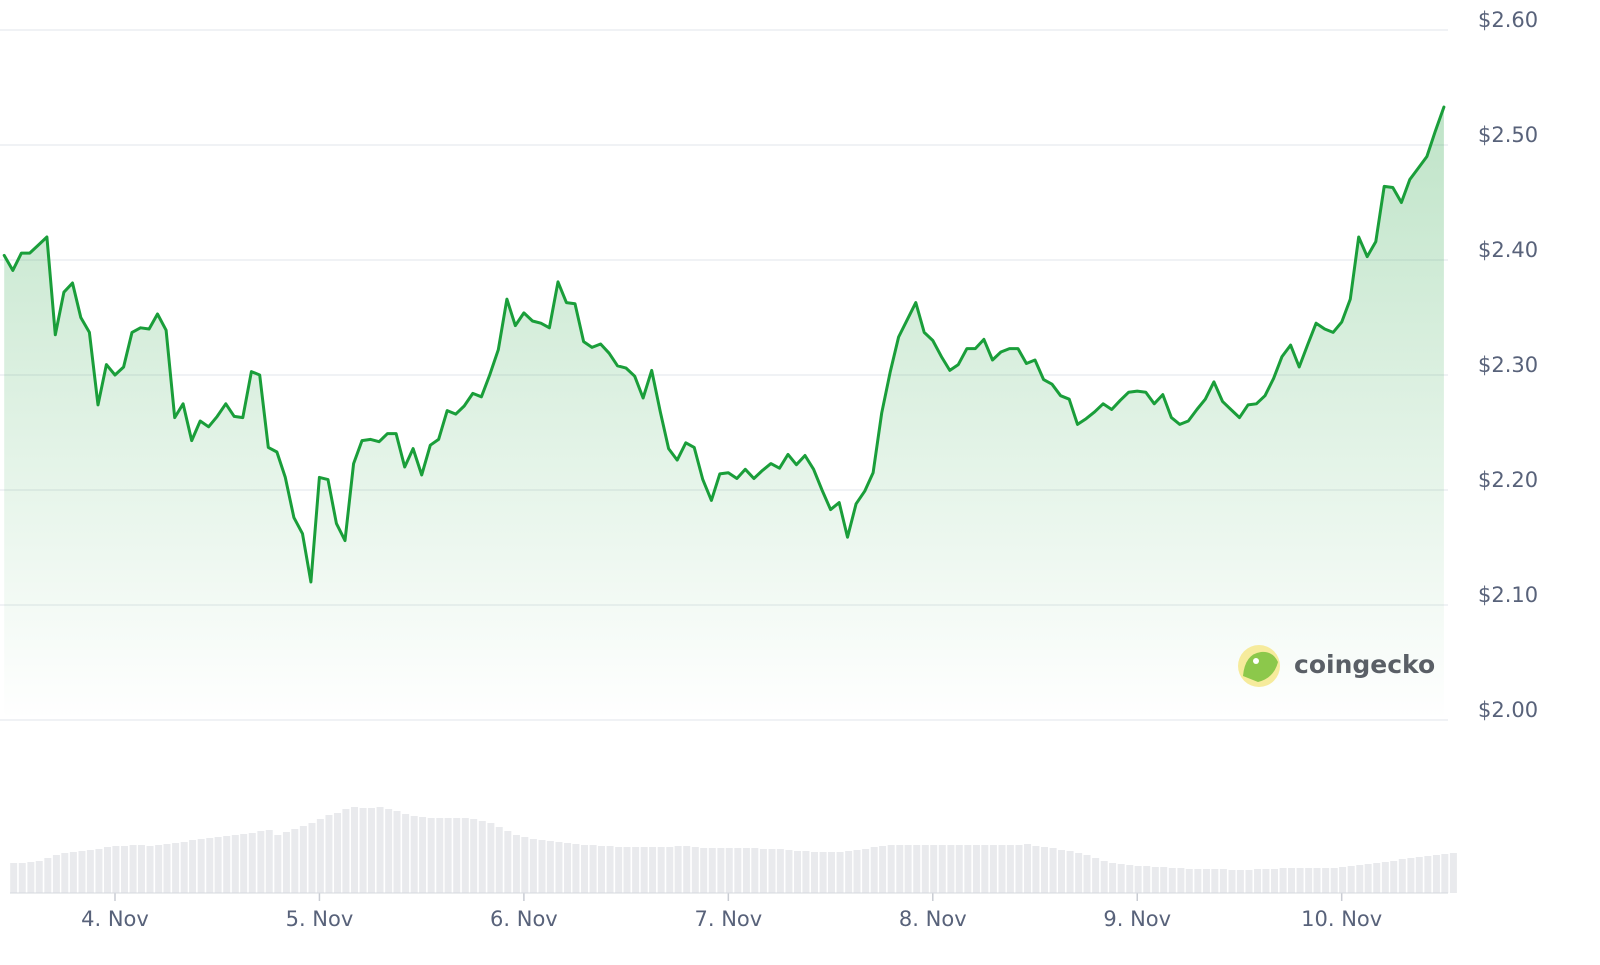  What do you see at coordinates (1341, 919) in the screenshot?
I see `x-tick-label: 10. Nov` at bounding box center [1341, 919].